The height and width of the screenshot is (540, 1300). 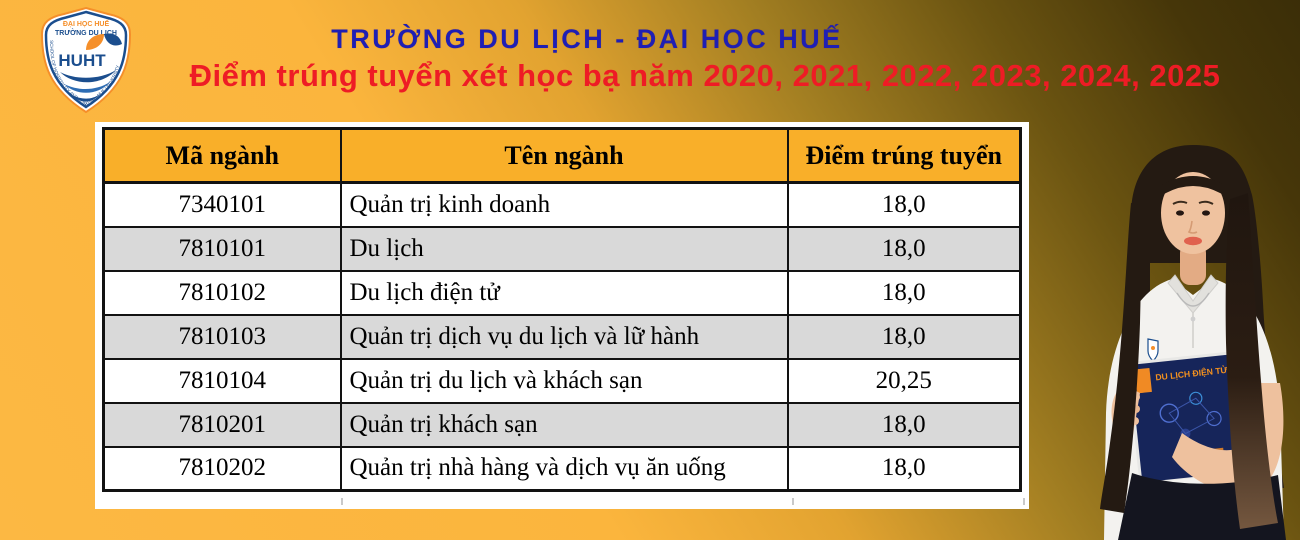 I want to click on student-eye-left, so click(x=1180, y=213).